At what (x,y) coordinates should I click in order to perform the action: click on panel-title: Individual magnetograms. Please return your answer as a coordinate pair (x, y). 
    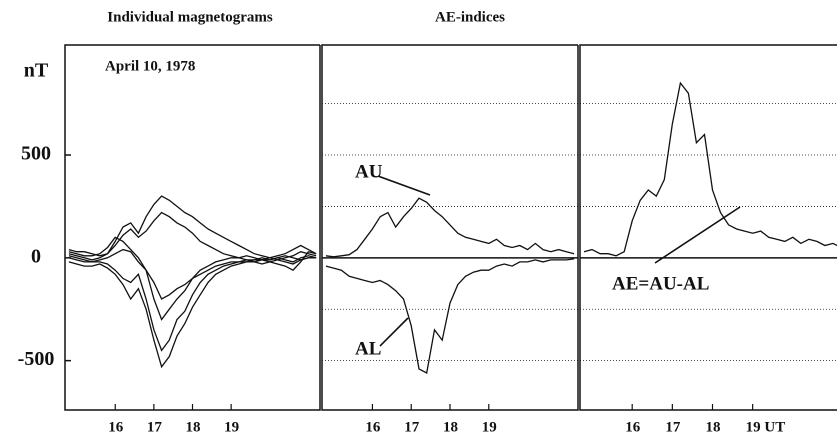
    Looking at the image, I should click on (190, 17).